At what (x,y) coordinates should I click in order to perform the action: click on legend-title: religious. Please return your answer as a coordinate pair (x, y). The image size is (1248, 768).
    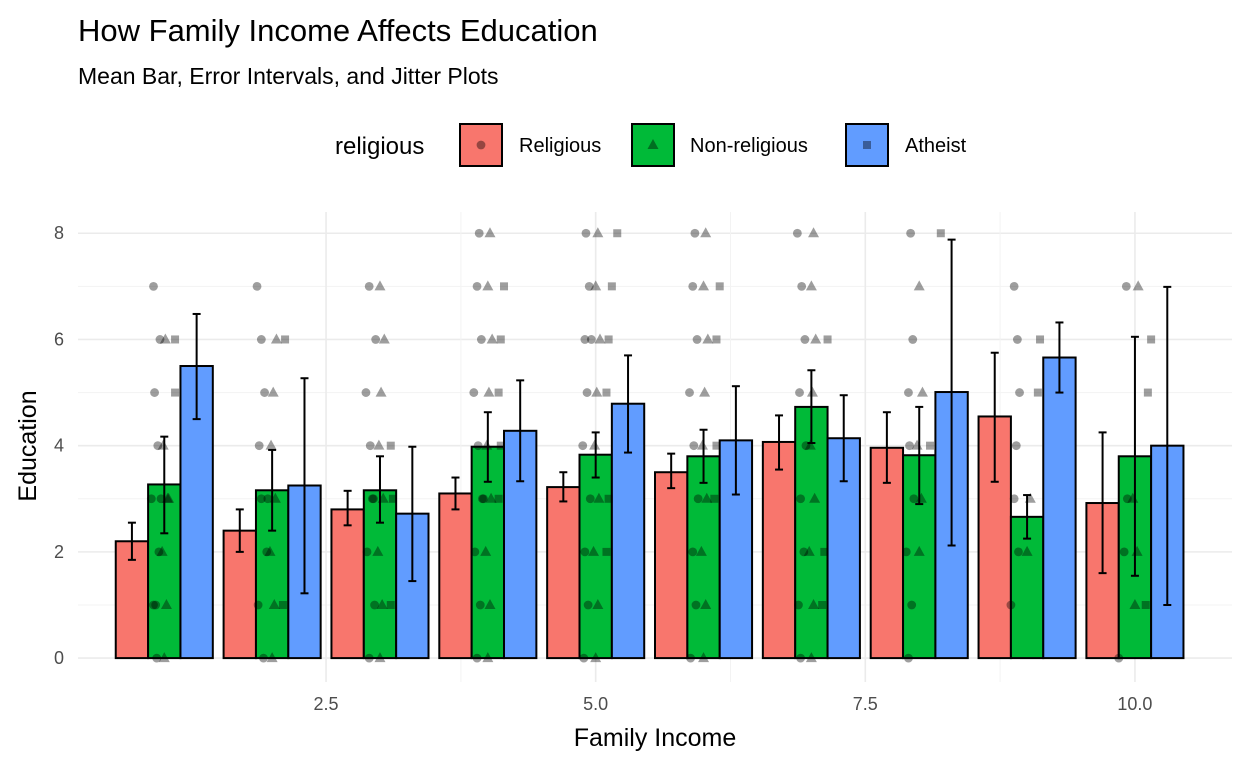
    Looking at the image, I should click on (379, 146).